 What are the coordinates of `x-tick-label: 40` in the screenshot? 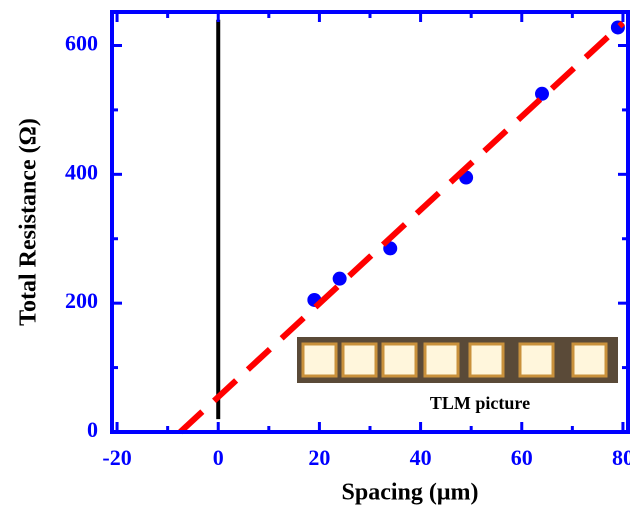 It's located at (421, 457).